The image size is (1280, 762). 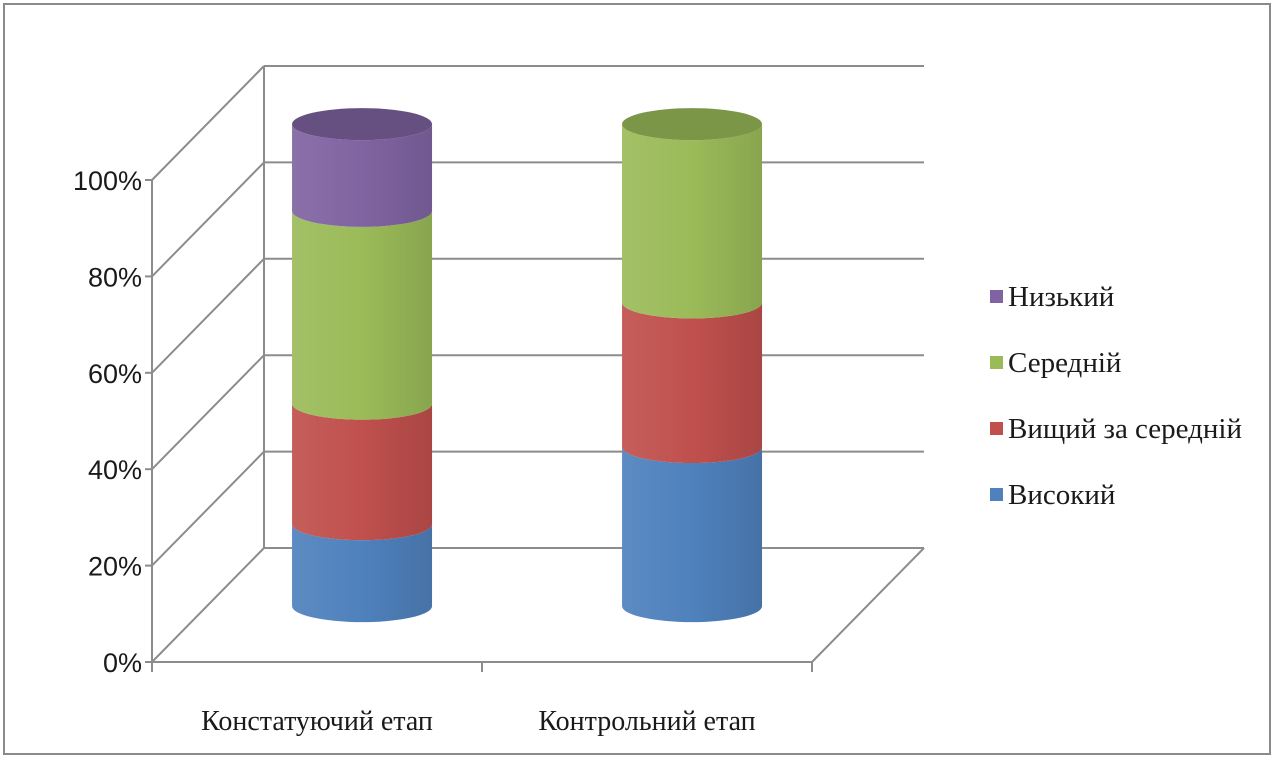 I want to click on legend: Низький Середній Вищий за середній Високий, so click(x=1116, y=396).